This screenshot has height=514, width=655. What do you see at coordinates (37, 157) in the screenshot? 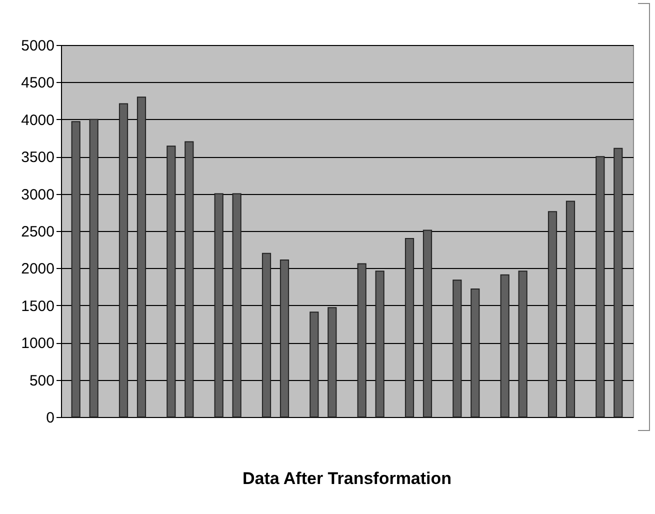
I see `y-tick-label: 3500` at bounding box center [37, 157].